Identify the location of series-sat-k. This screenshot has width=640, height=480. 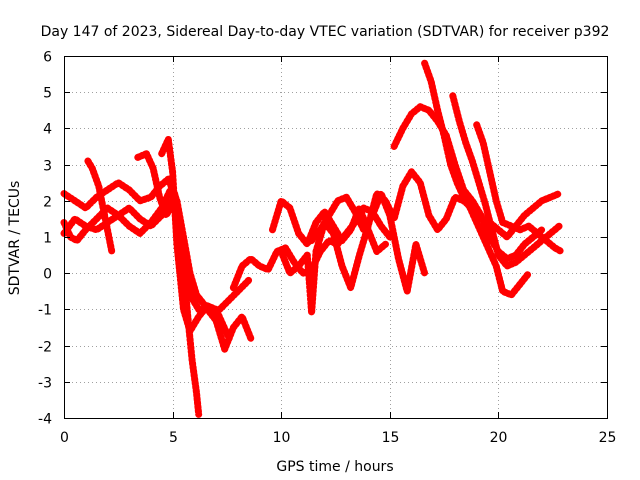
(468, 183).